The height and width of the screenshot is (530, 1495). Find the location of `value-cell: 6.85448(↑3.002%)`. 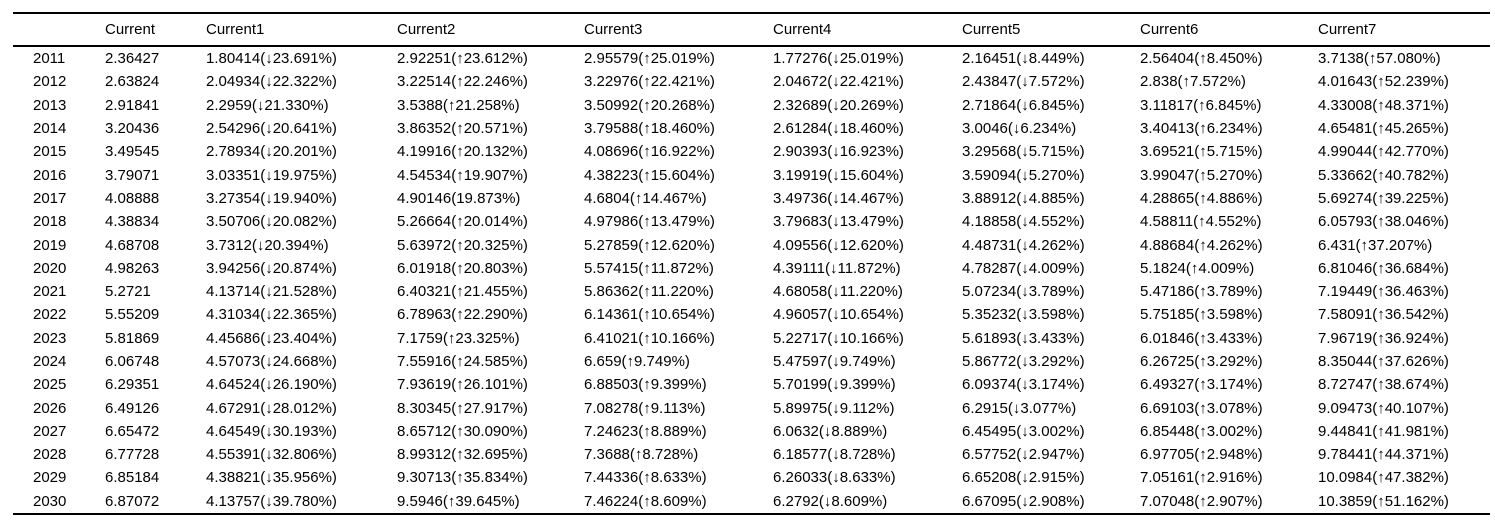

value-cell: 6.85448(↑3.002%) is located at coordinates (1201, 431).